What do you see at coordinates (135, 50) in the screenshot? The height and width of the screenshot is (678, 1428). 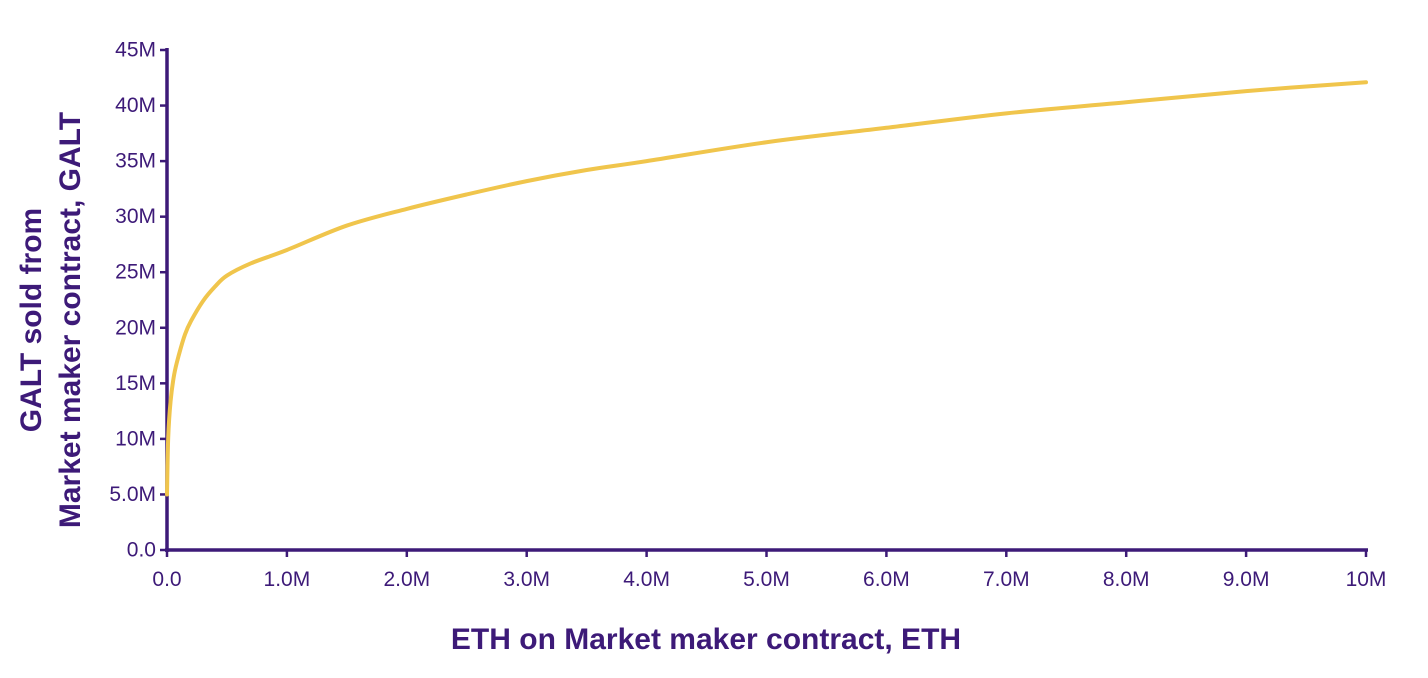 I see `y-tick-label-9: 45M` at bounding box center [135, 50].